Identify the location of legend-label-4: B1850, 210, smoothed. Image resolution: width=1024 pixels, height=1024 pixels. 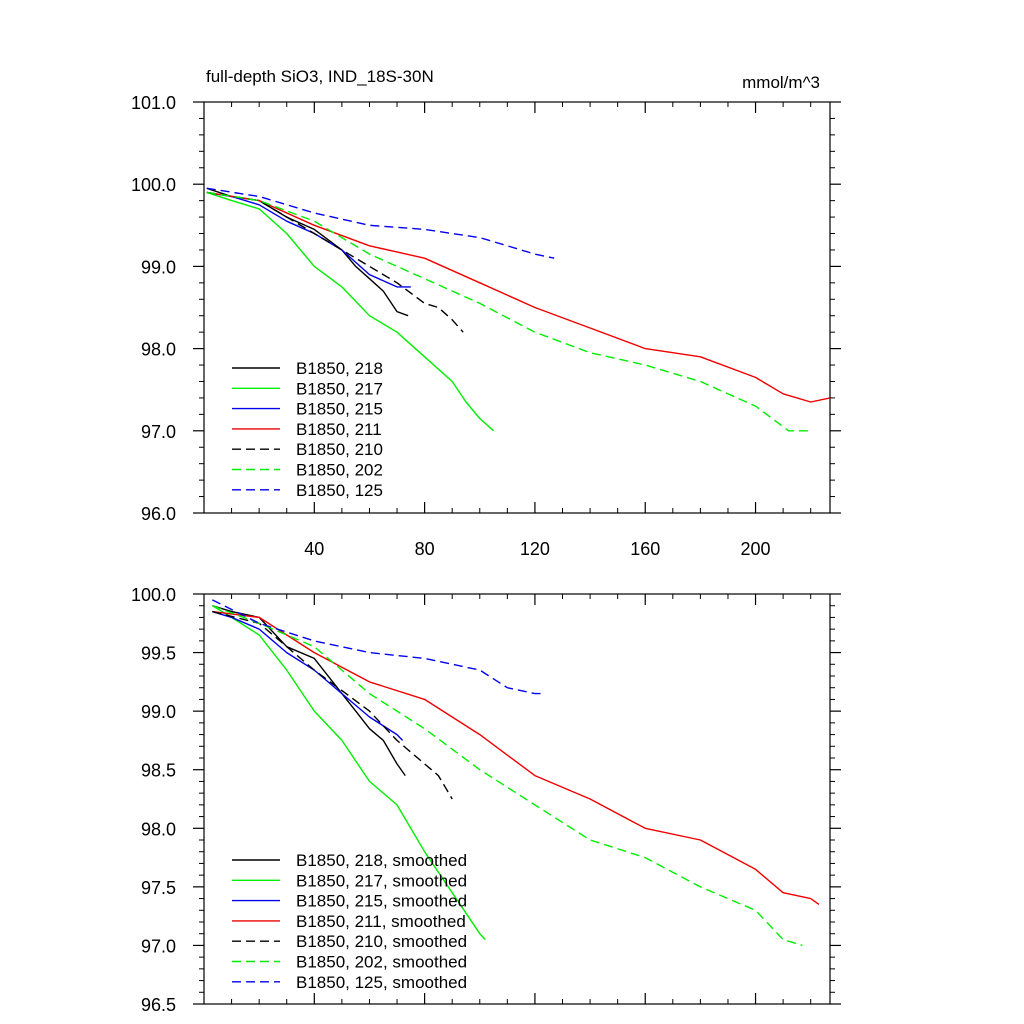
(381, 941).